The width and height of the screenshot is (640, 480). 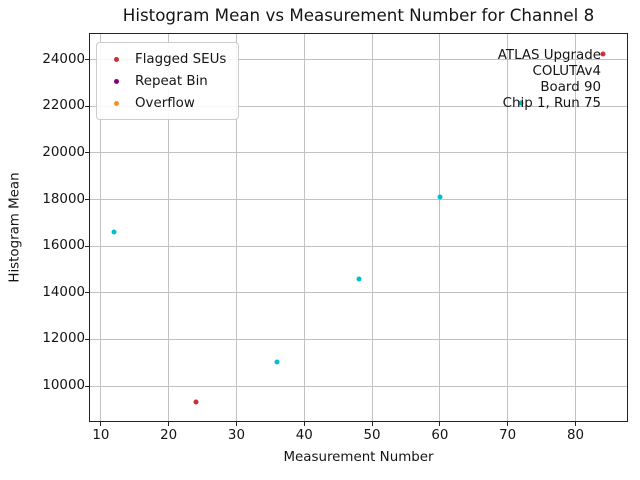 I want to click on y-tick-label: 10000, so click(x=63, y=386).